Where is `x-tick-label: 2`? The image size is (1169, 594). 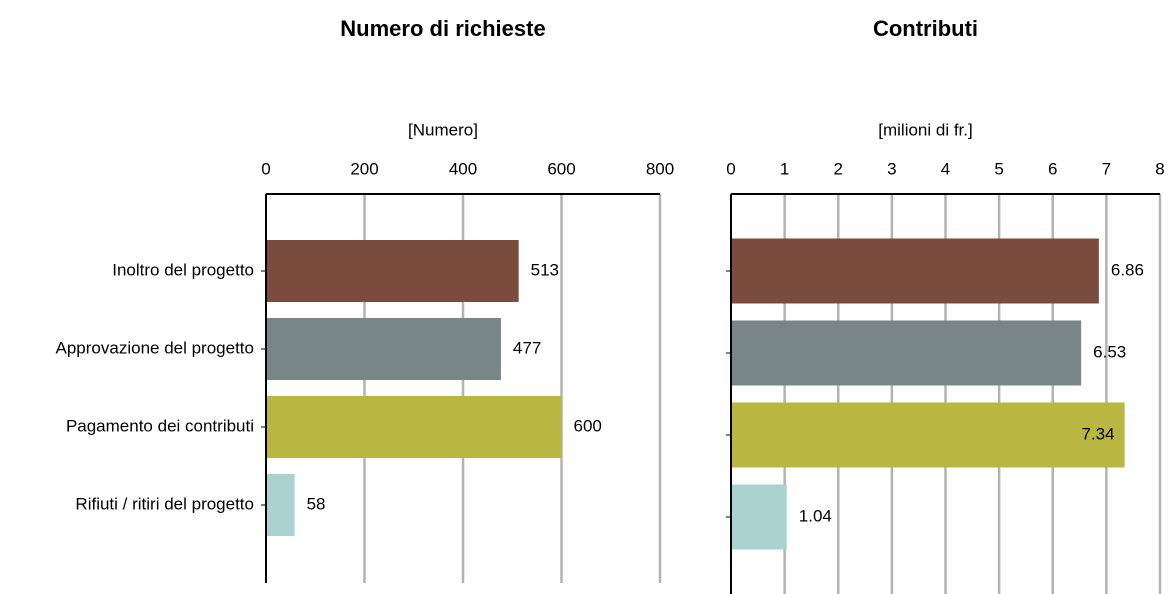
x-tick-label: 2 is located at coordinates (838, 168).